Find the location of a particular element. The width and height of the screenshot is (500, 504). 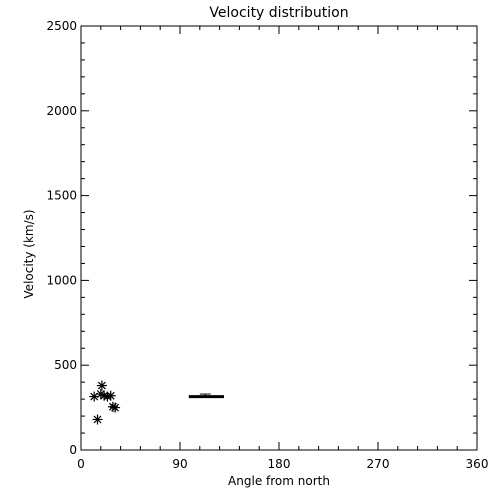

y-tick-label: 500 is located at coordinates (65, 365).